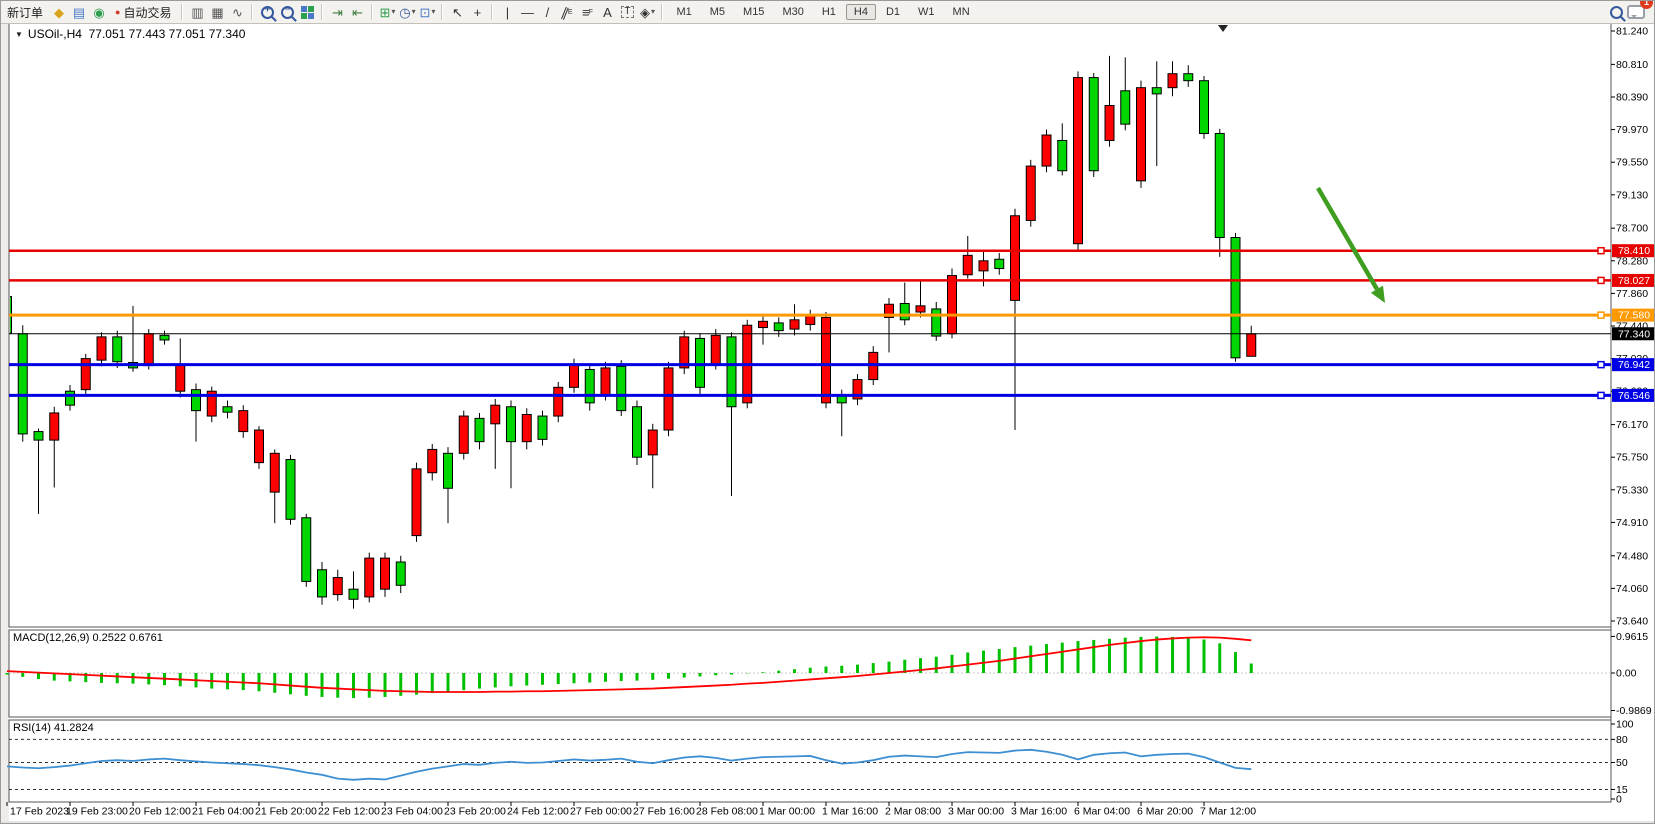 The width and height of the screenshot is (1655, 824). What do you see at coordinates (627, 12) in the screenshot?
I see `text-label-icon: T` at bounding box center [627, 12].